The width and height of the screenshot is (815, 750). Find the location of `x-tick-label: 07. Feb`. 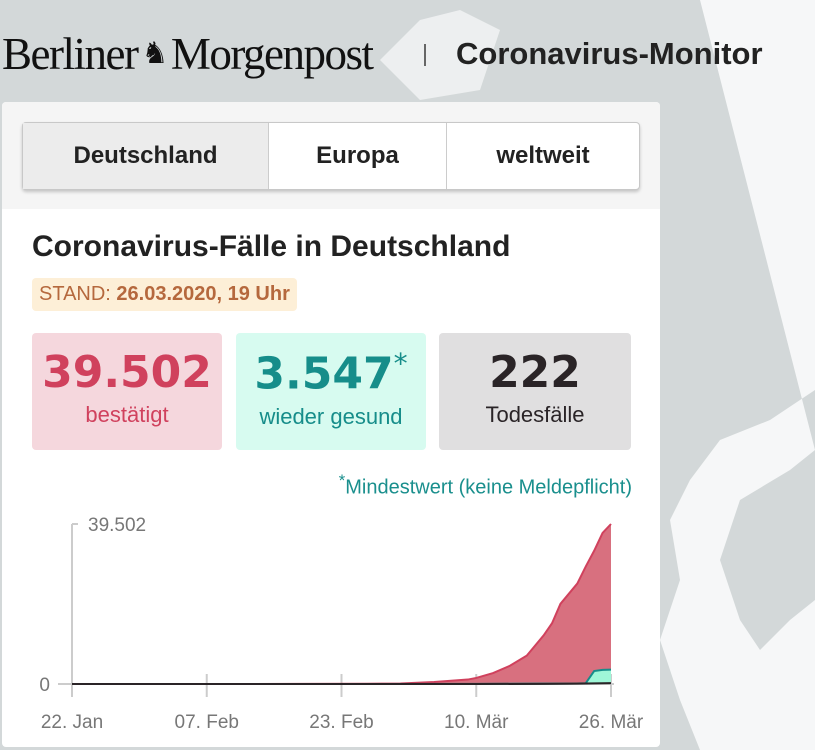

x-tick-label: 07. Feb is located at coordinates (207, 722).